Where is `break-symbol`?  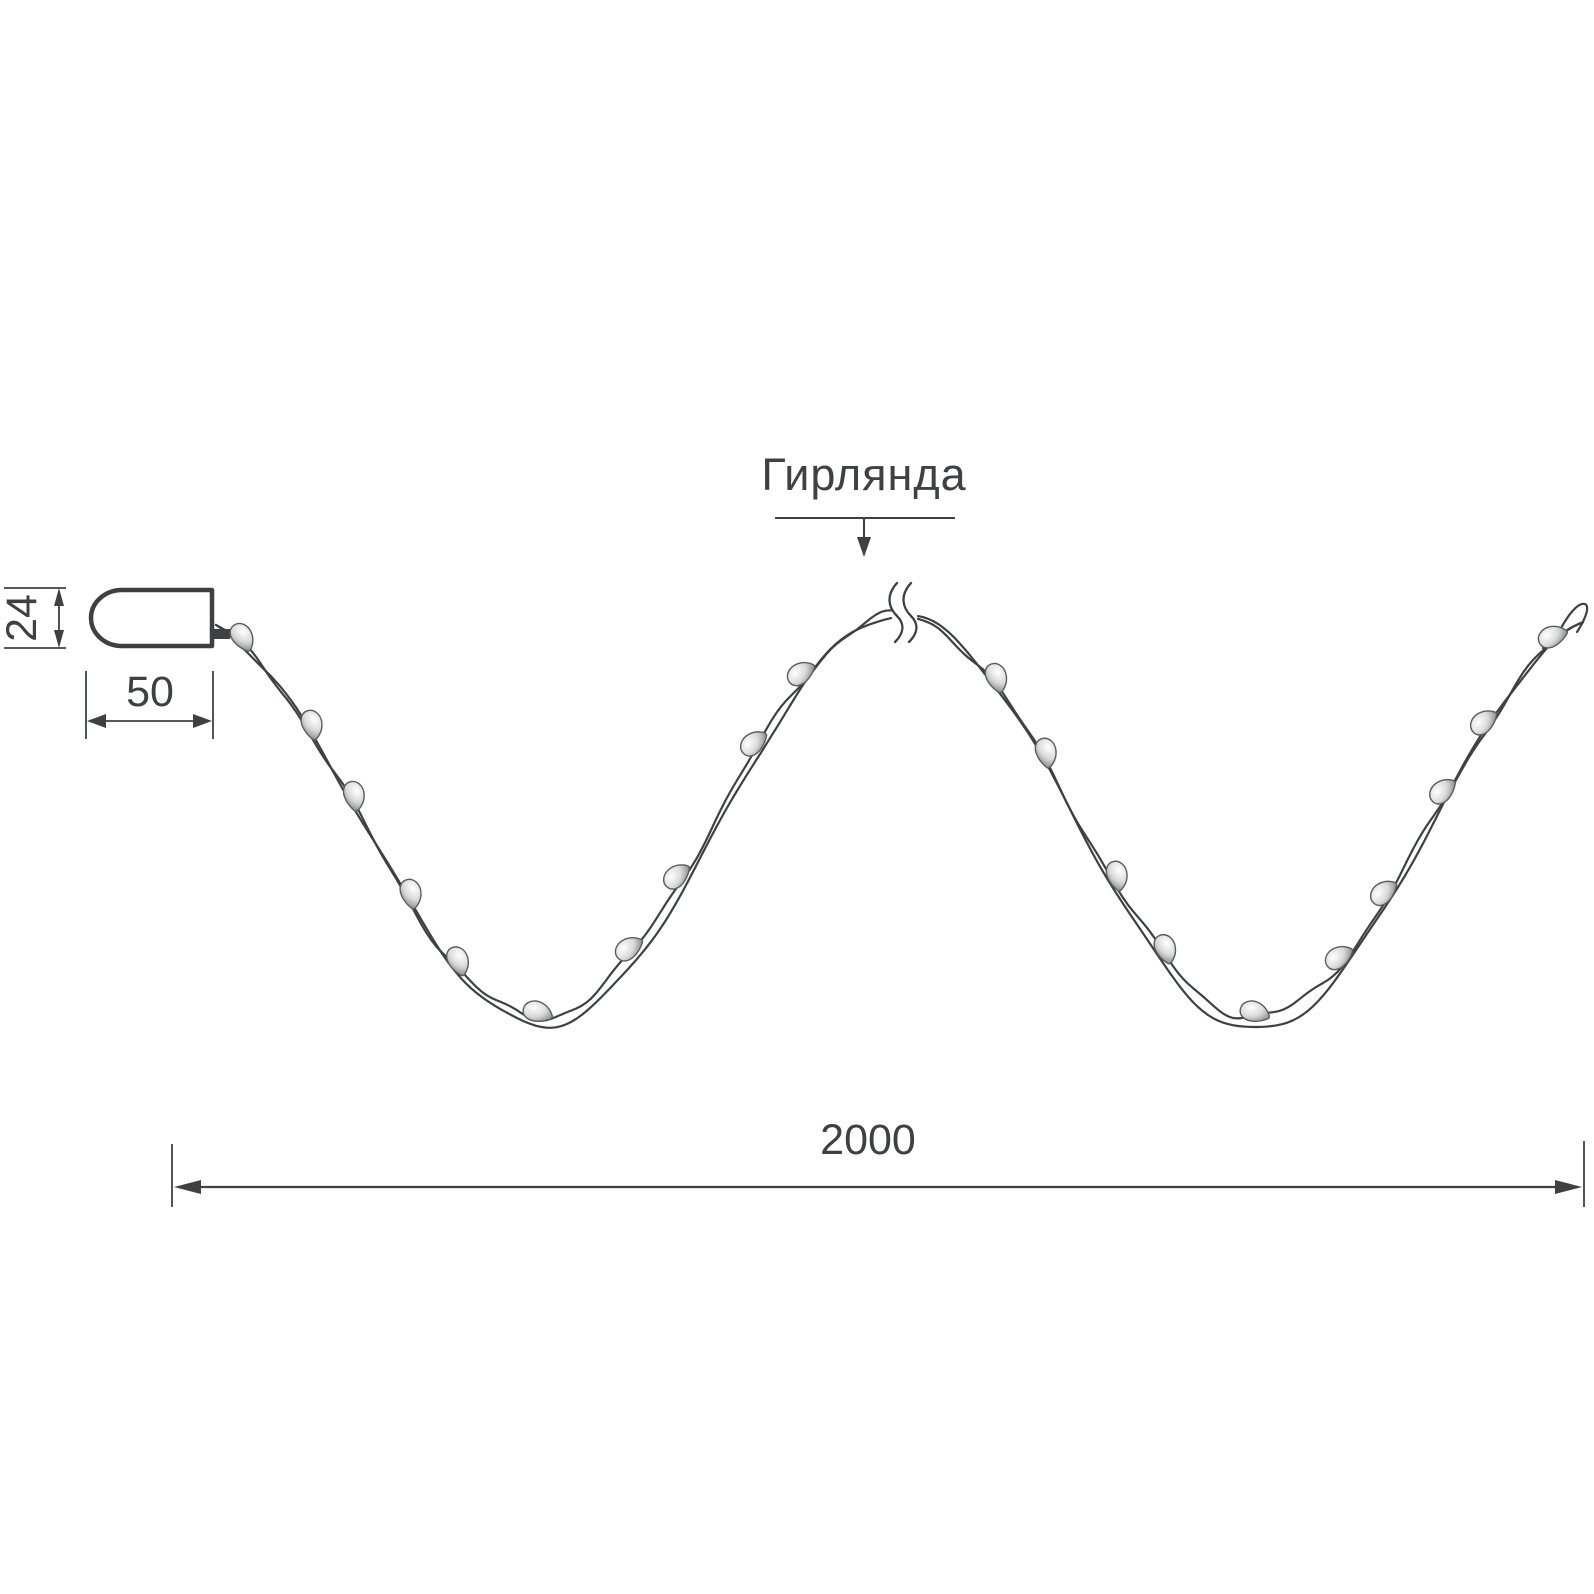 break-symbol is located at coordinates (903, 612).